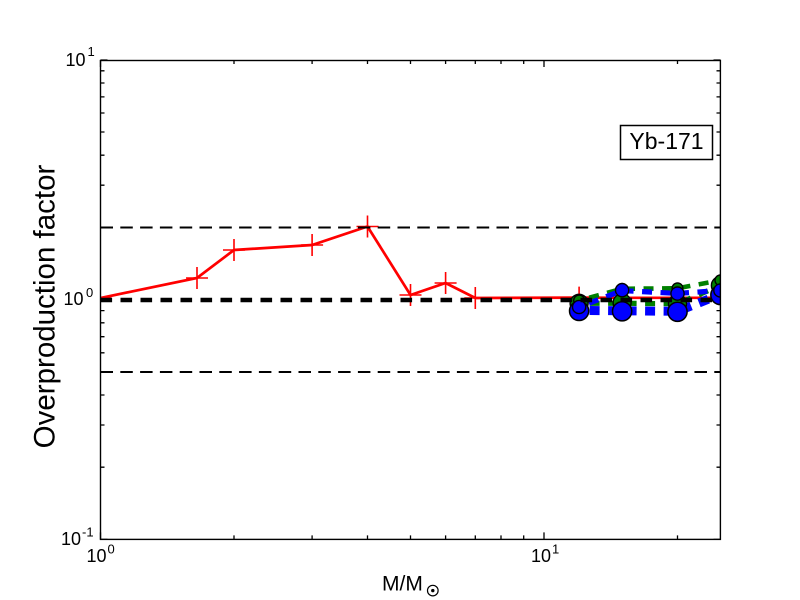 This screenshot has width=800, height=600. Describe the element at coordinates (402, 584) in the screenshot. I see `svg-text: M/M` at that location.